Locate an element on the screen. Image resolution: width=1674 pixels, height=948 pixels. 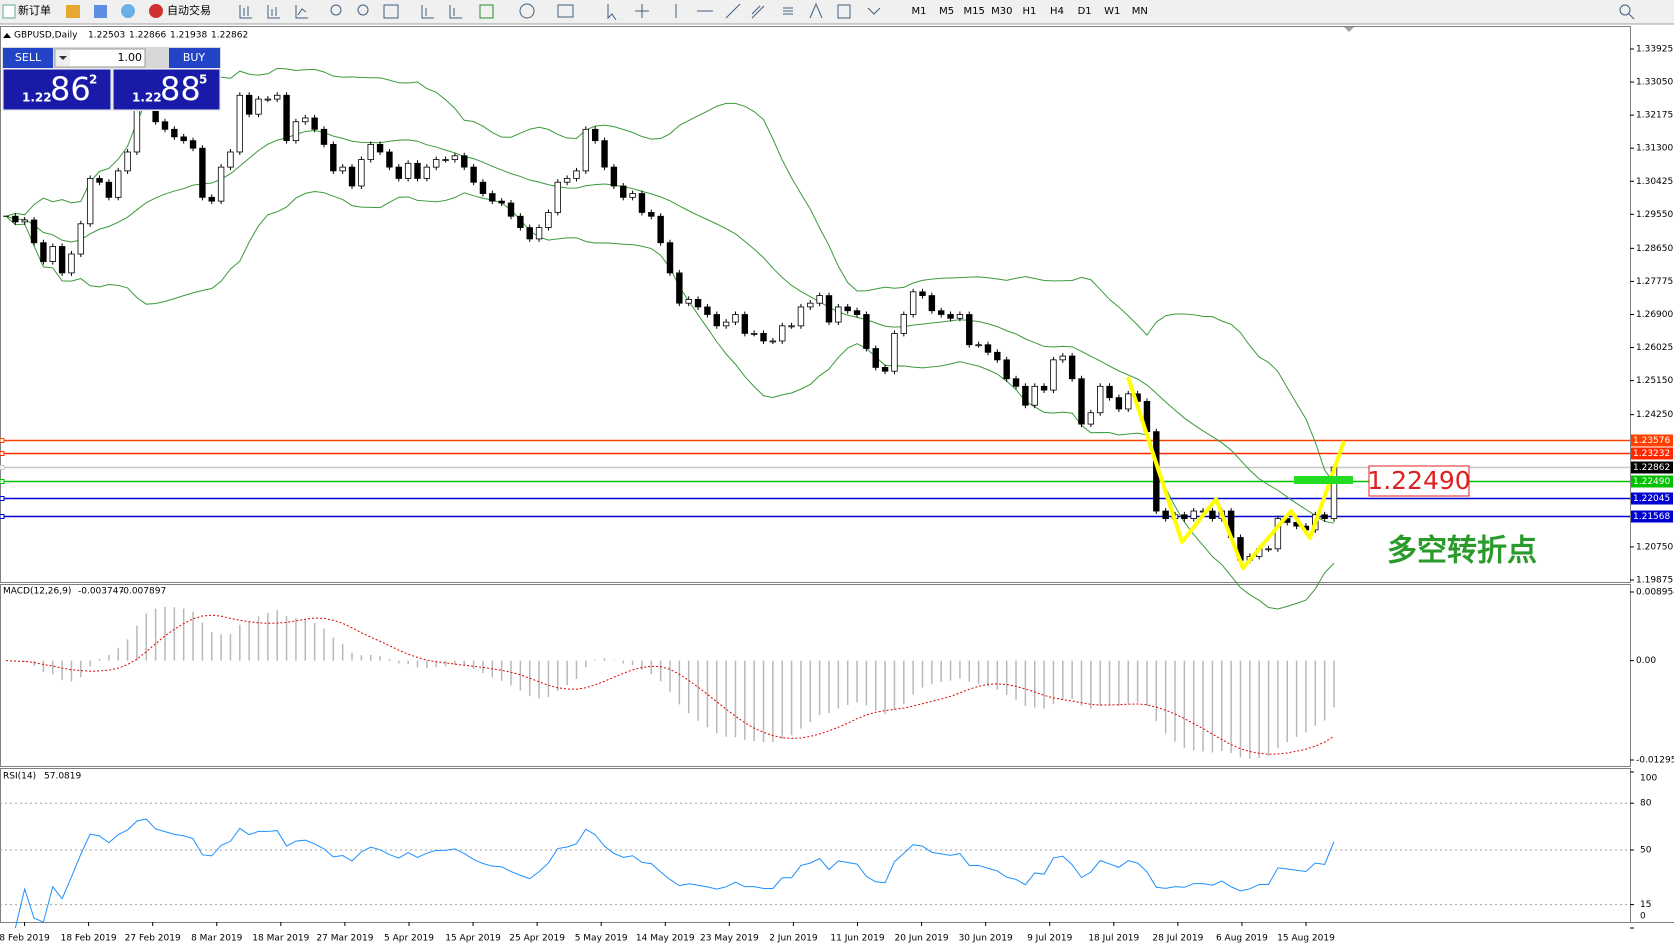
timeframe-button: MN is located at coordinates (1140, 11).